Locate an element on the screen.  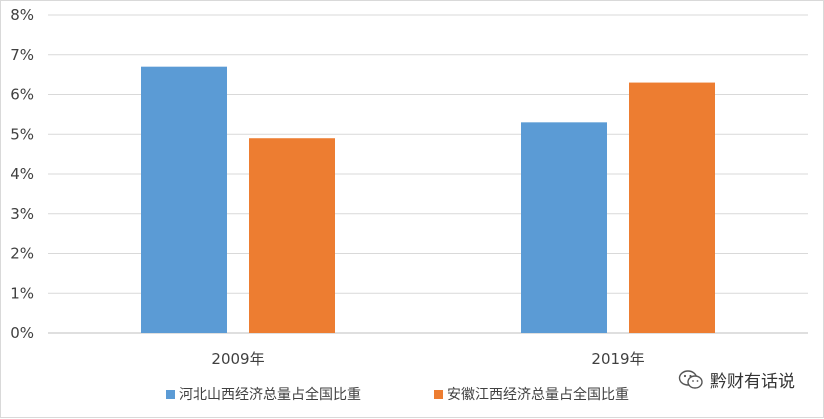
y-tick-label: 6% is located at coordinates (22, 95).